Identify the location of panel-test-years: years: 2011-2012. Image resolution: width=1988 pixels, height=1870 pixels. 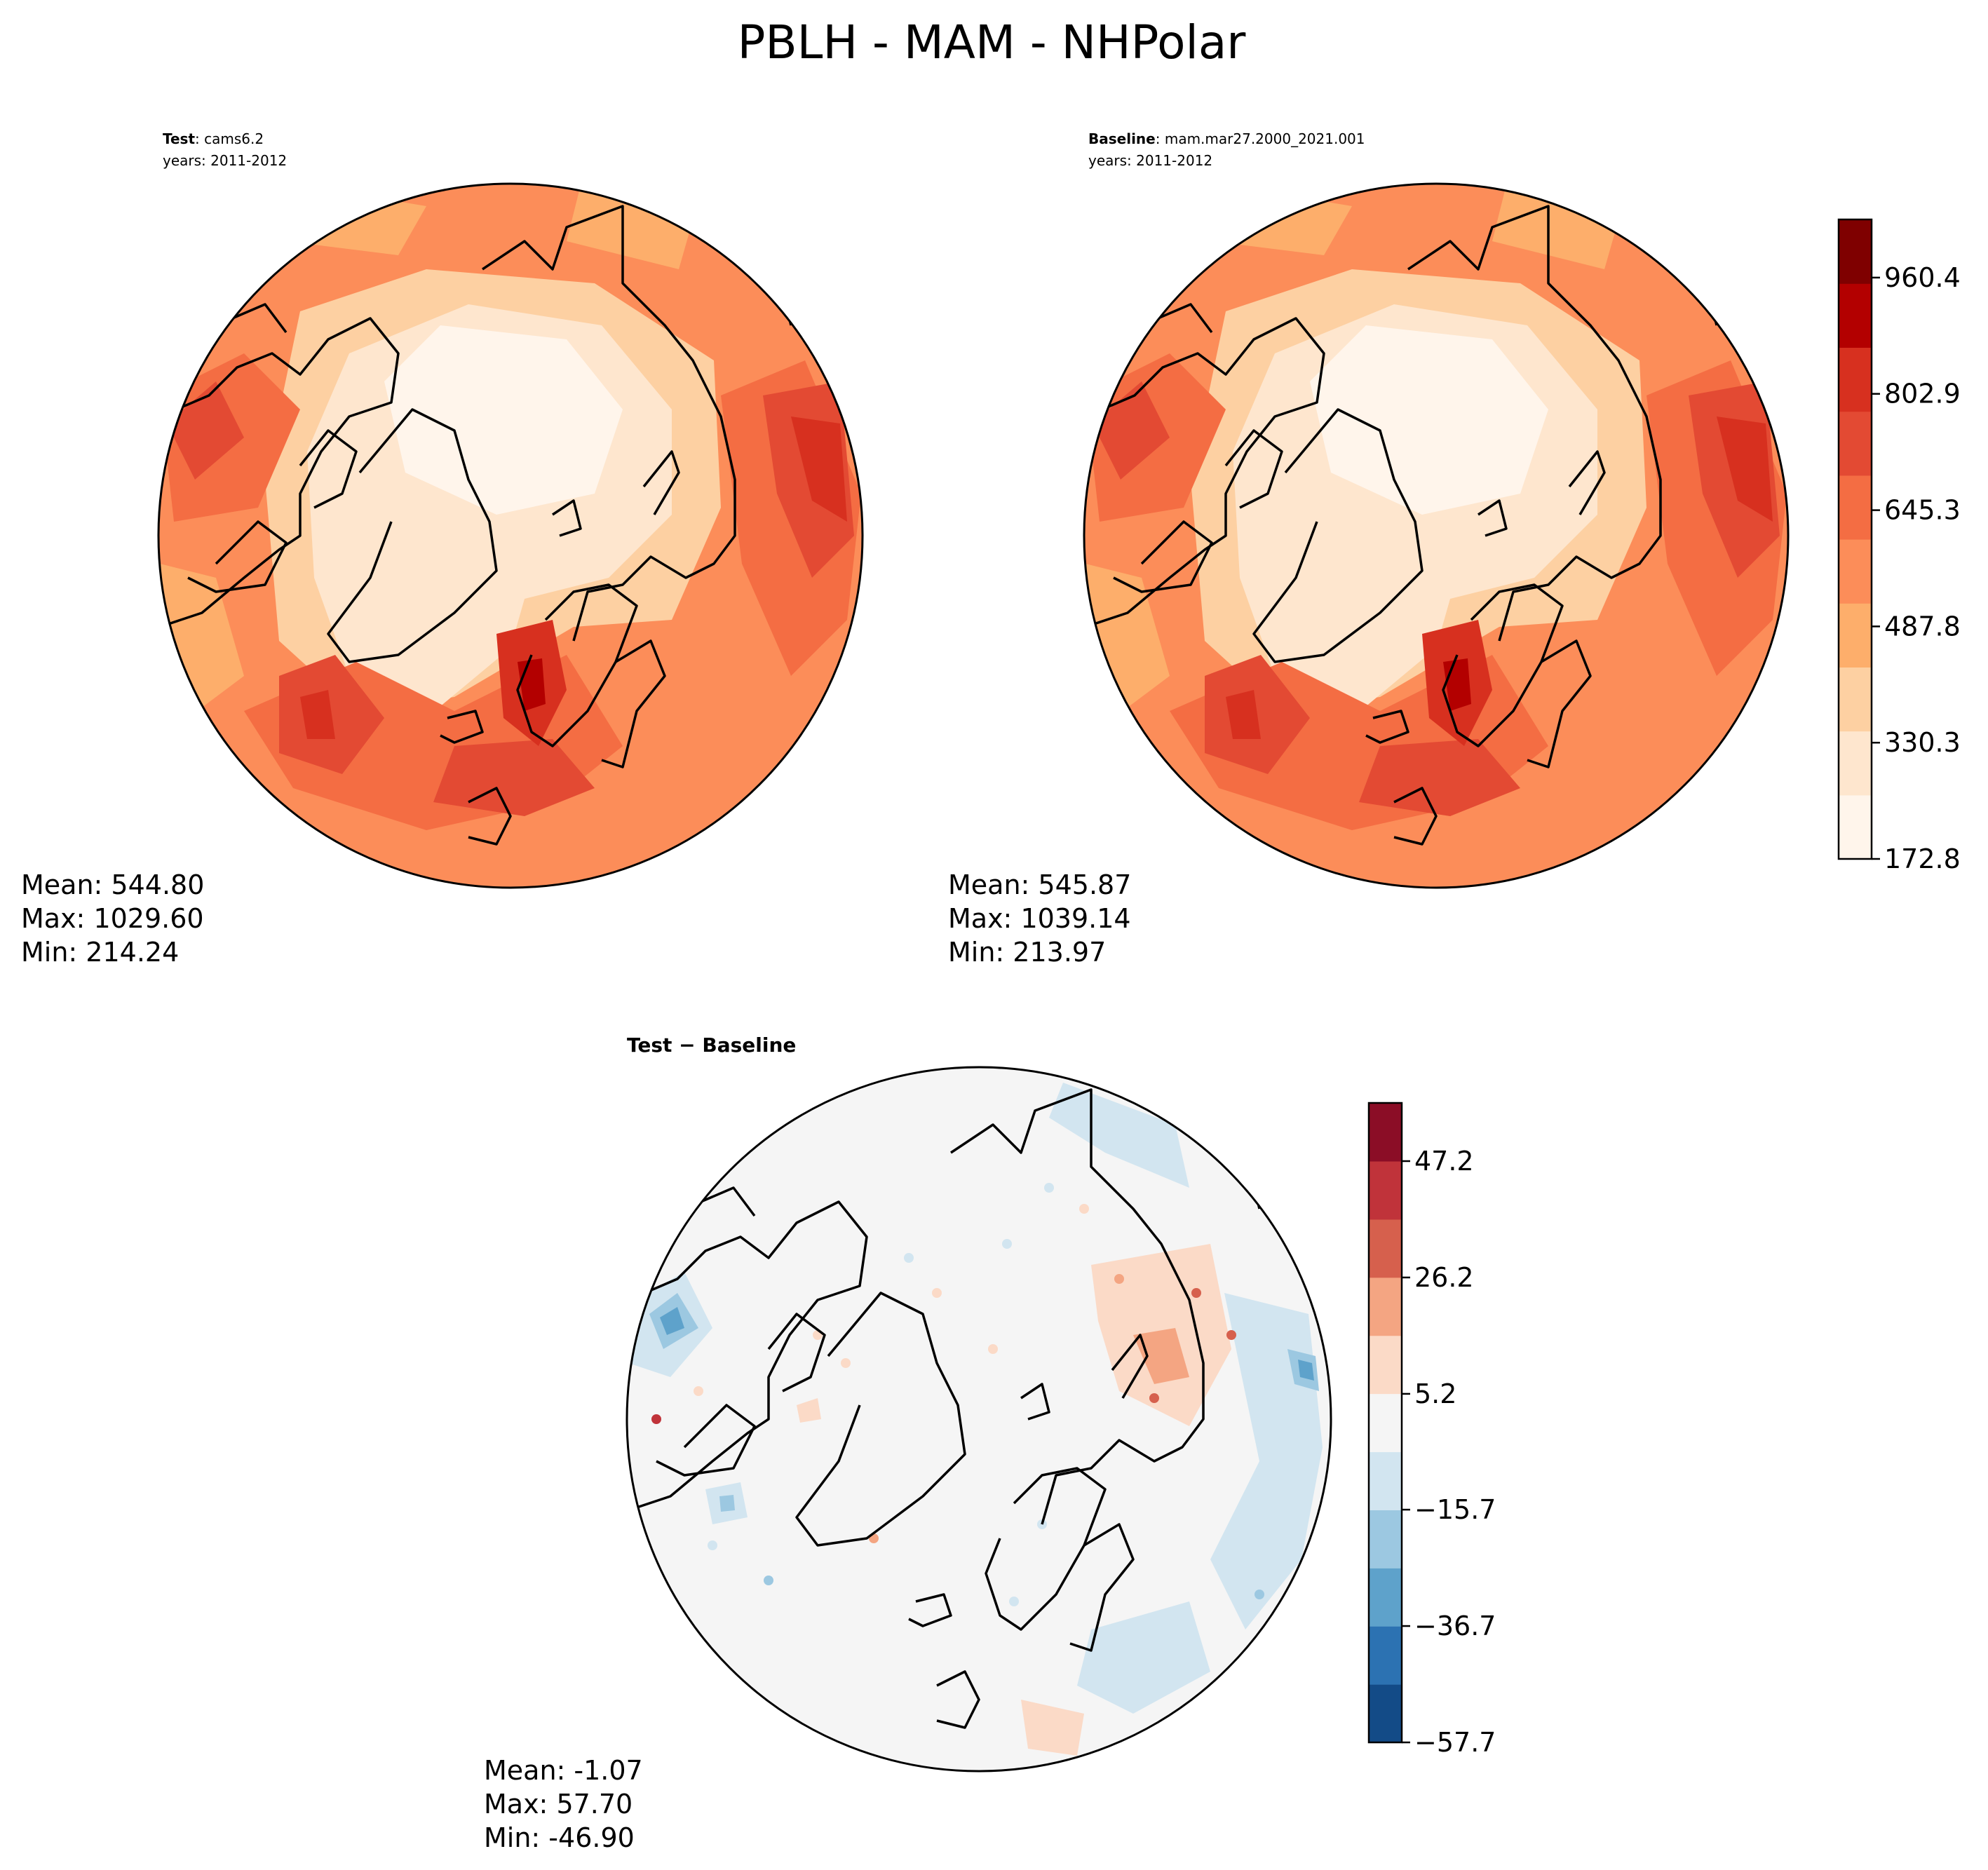
(225, 160).